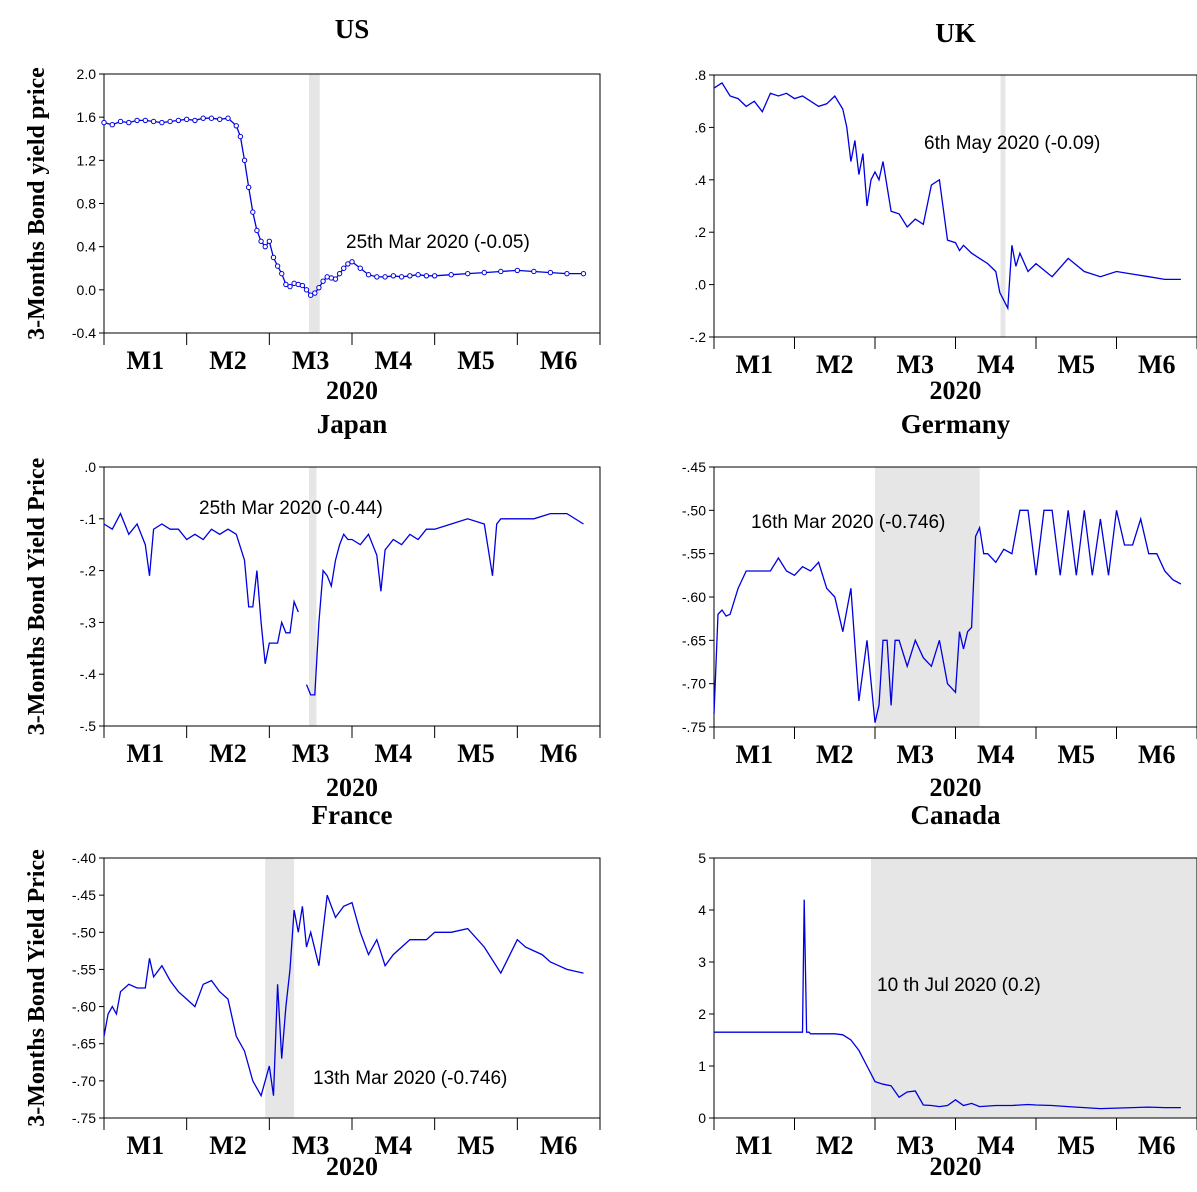  I want to click on y-tick-label: 1.6, so click(87, 117).